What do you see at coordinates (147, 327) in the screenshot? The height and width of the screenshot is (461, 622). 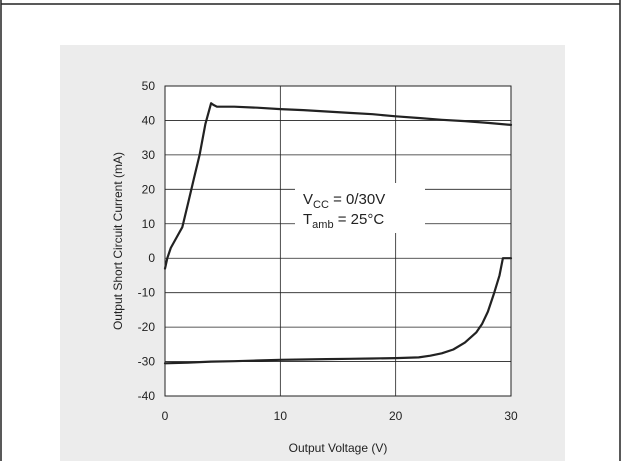 I see `y-tick-label: -20` at bounding box center [147, 327].